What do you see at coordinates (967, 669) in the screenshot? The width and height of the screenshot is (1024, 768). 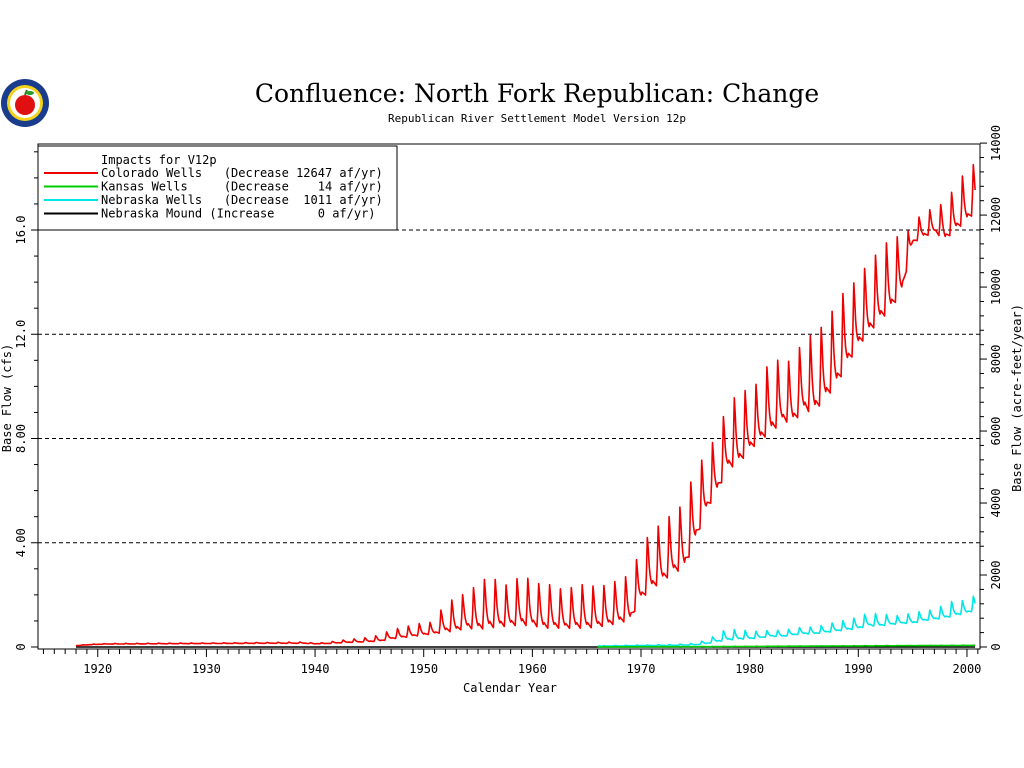 I see `x-tick-label: 2000` at bounding box center [967, 669].